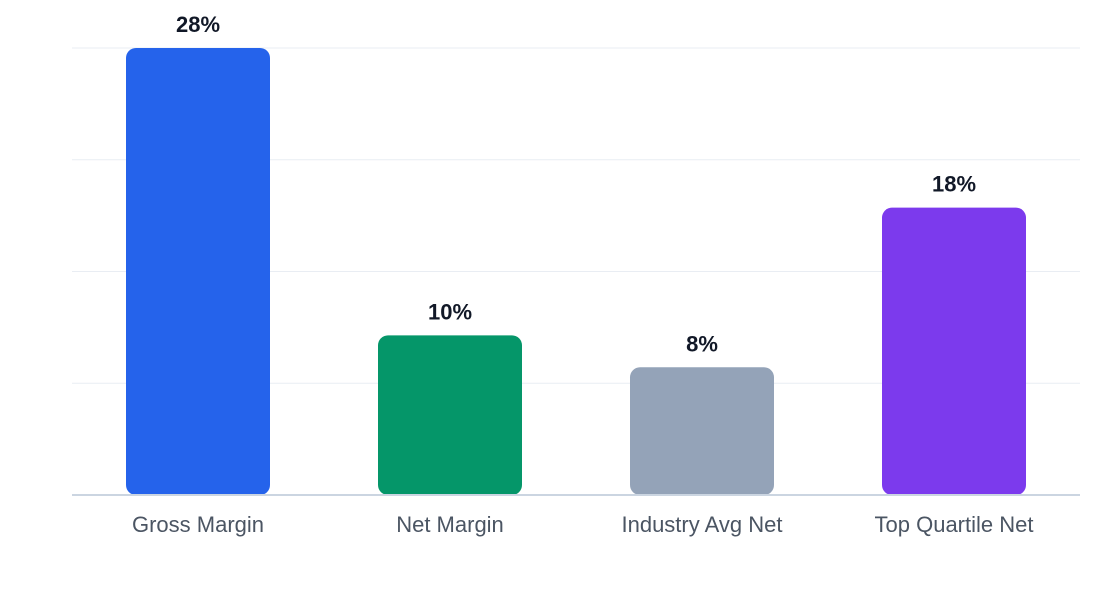 This screenshot has height=600, width=1120. Describe the element at coordinates (954, 184) in the screenshot. I see `value-label: 18%` at that location.